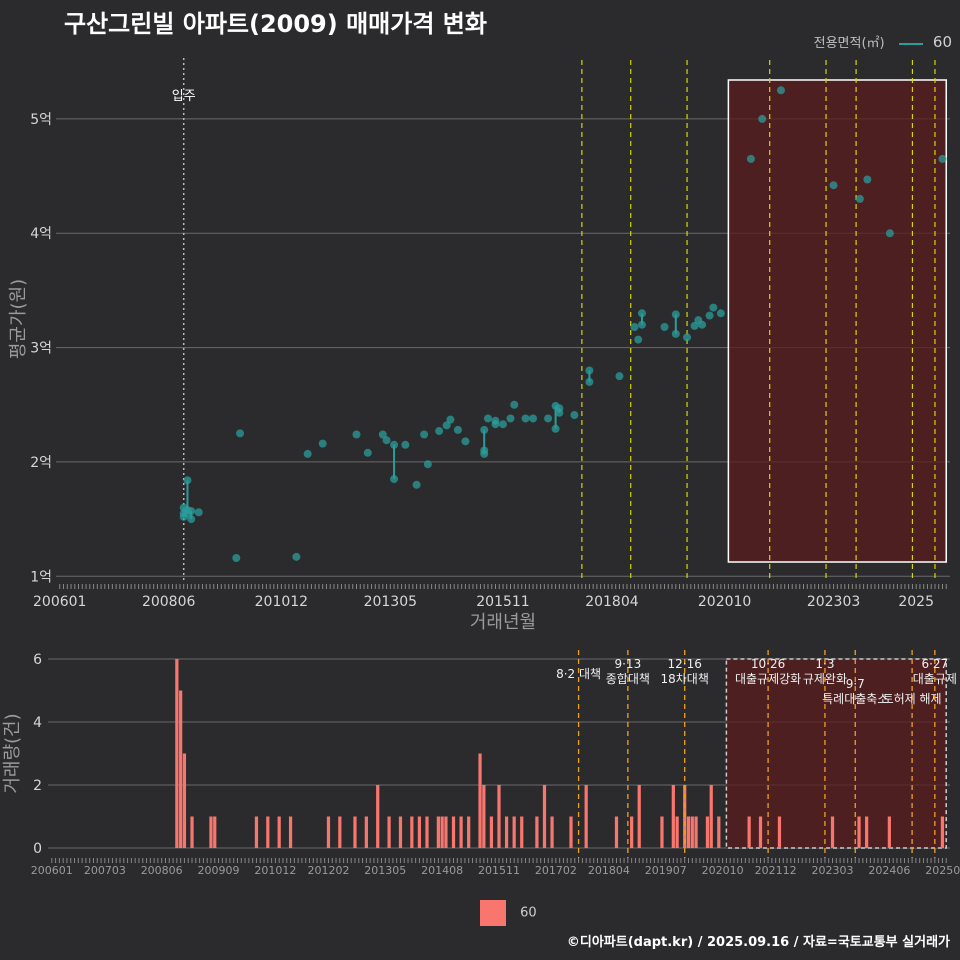 The width and height of the screenshot is (960, 960). Describe the element at coordinates (59, 602) in the screenshot. I see `x-tick-label: 200601` at that location.